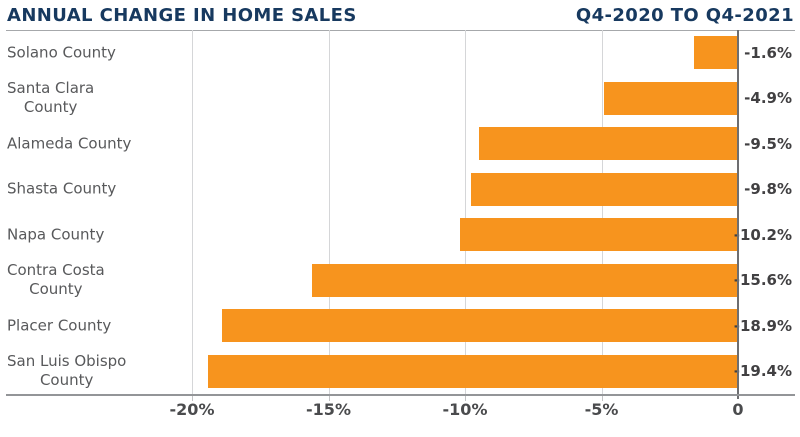 The image size is (800, 437). I want to click on category-label-contra-costa-county: Contra Costa County, so click(56, 280).